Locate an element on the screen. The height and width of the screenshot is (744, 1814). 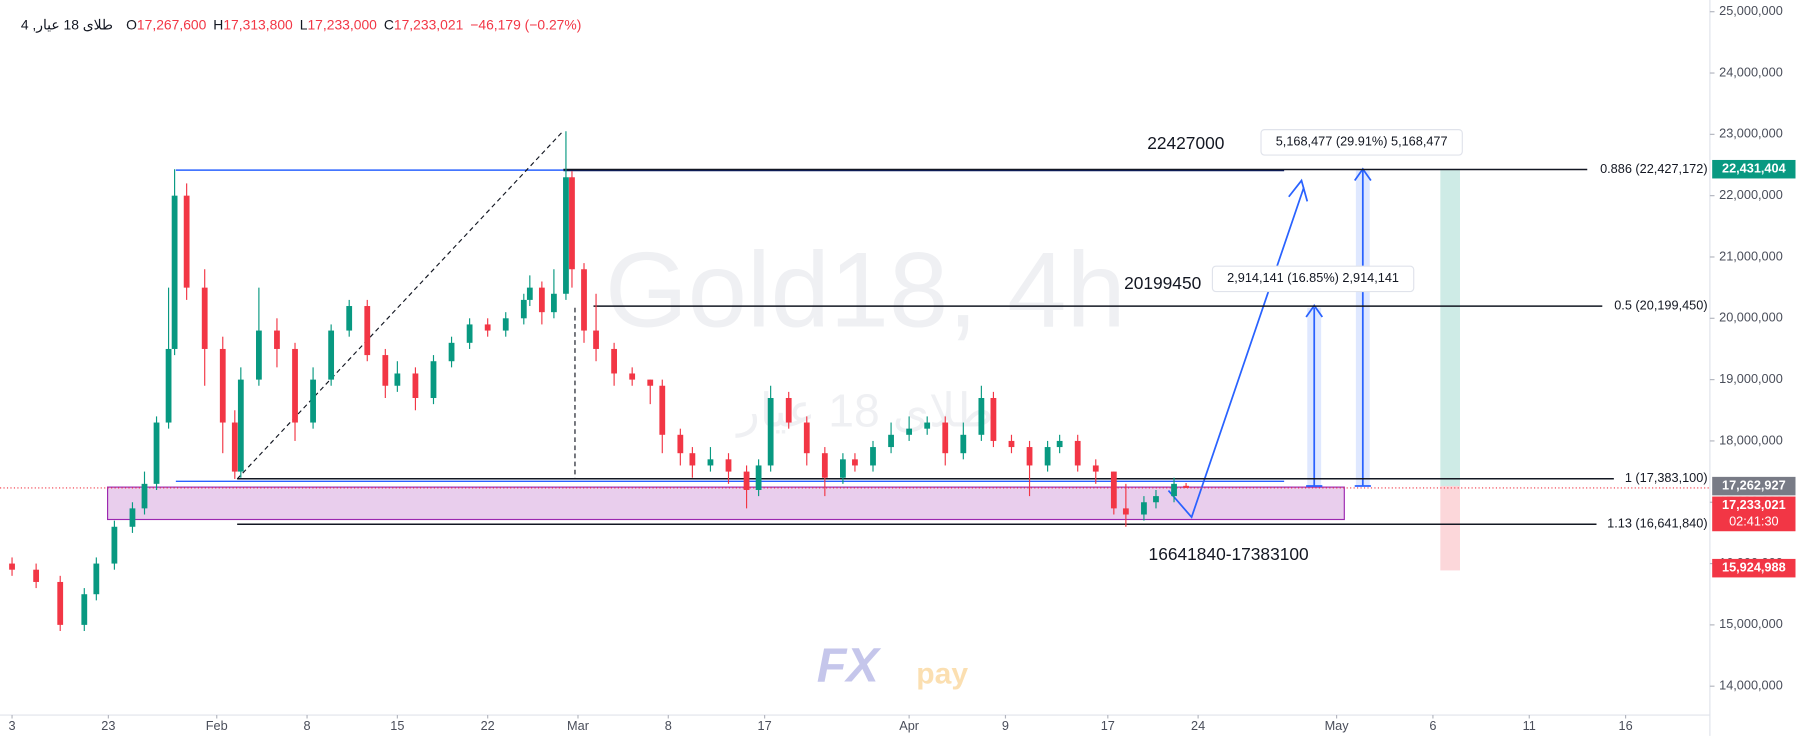
logo: FX pay is located at coordinates (893, 666).